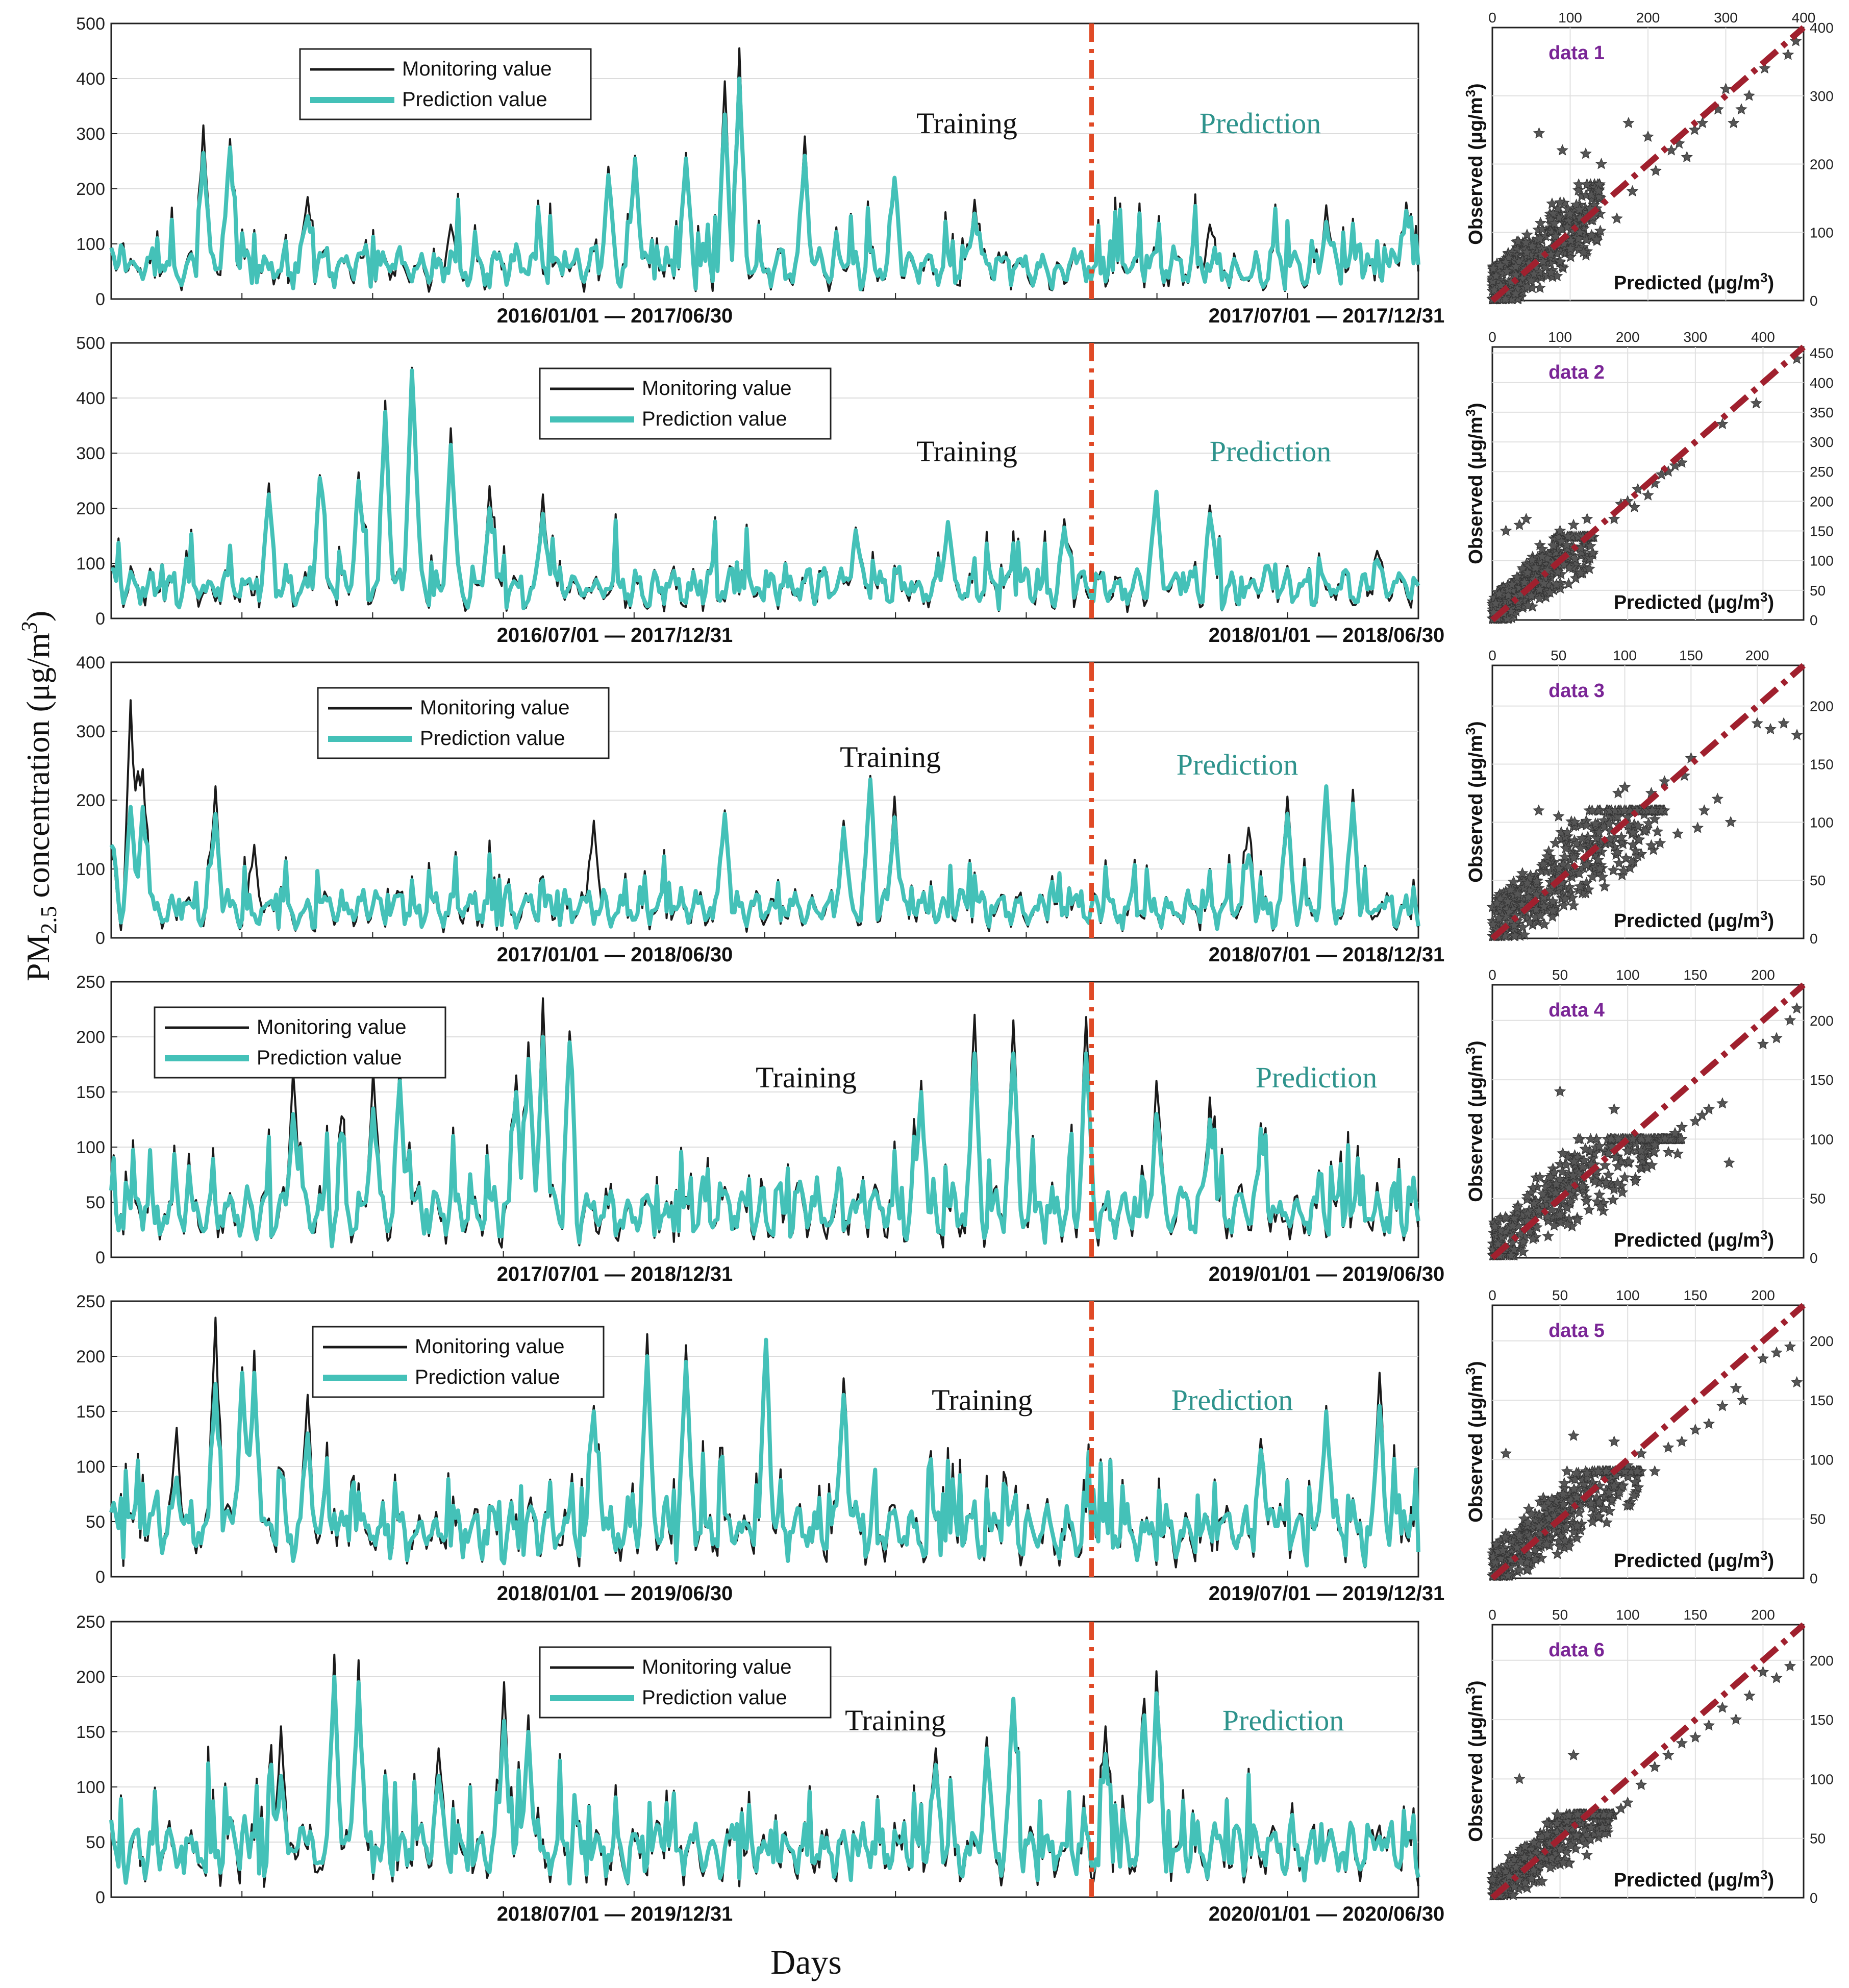  I want to click on training-period-label: 2016/07/01 — 2017/12/31, so click(615, 635).